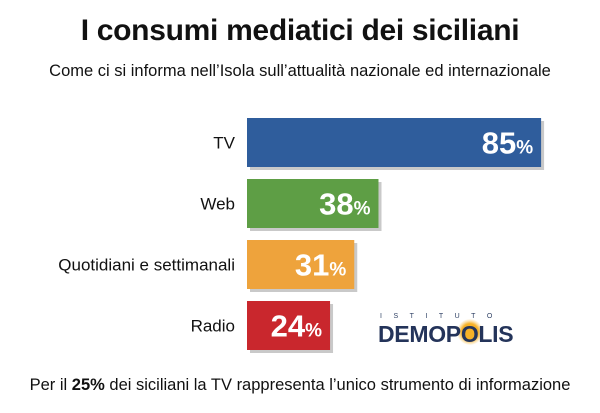 The image size is (600, 413). Describe the element at coordinates (344, 204) in the screenshot. I see `value-label: 38%` at that location.